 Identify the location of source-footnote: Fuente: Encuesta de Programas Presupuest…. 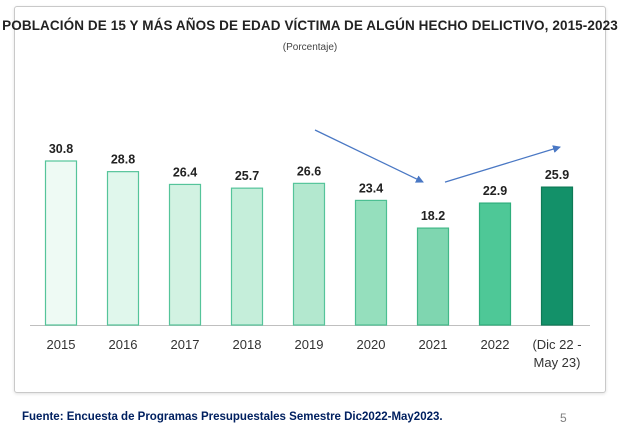
(232, 417).